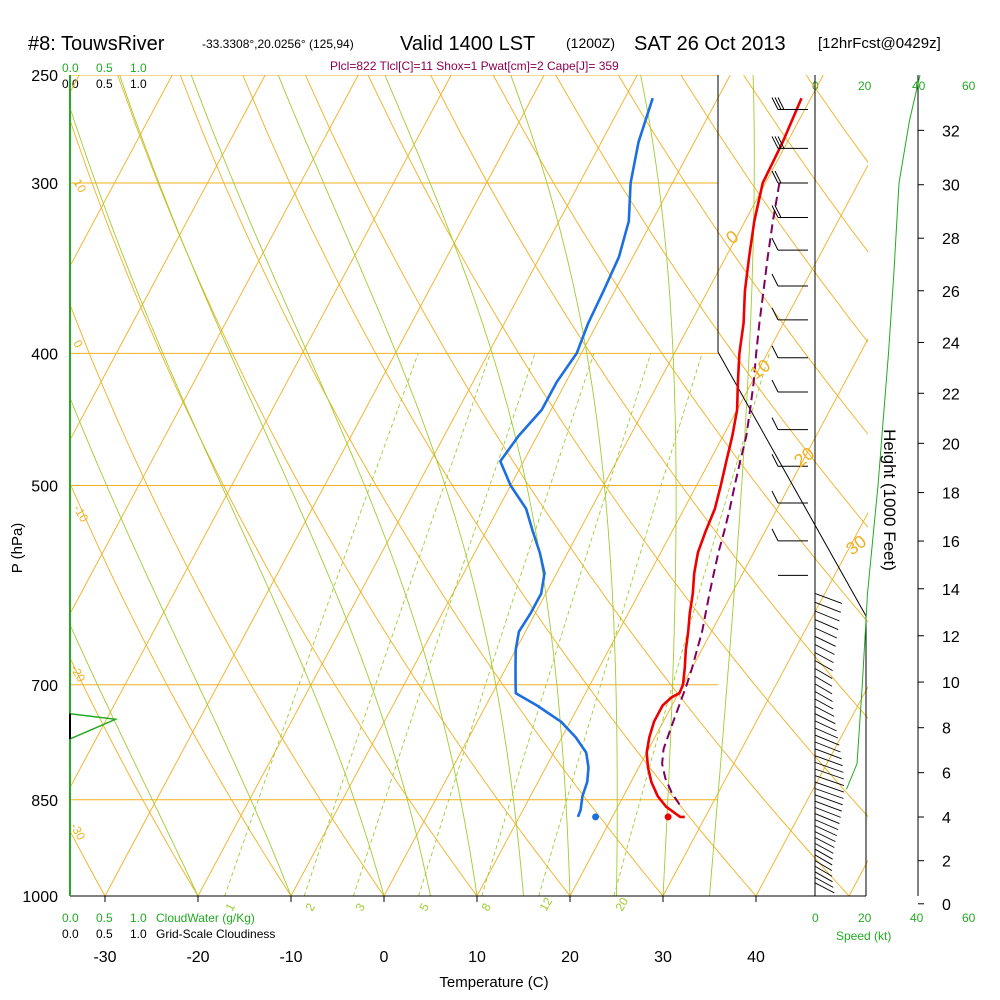  What do you see at coordinates (486, 906) in the screenshot?
I see `mixing-ratio-label: 8` at bounding box center [486, 906].